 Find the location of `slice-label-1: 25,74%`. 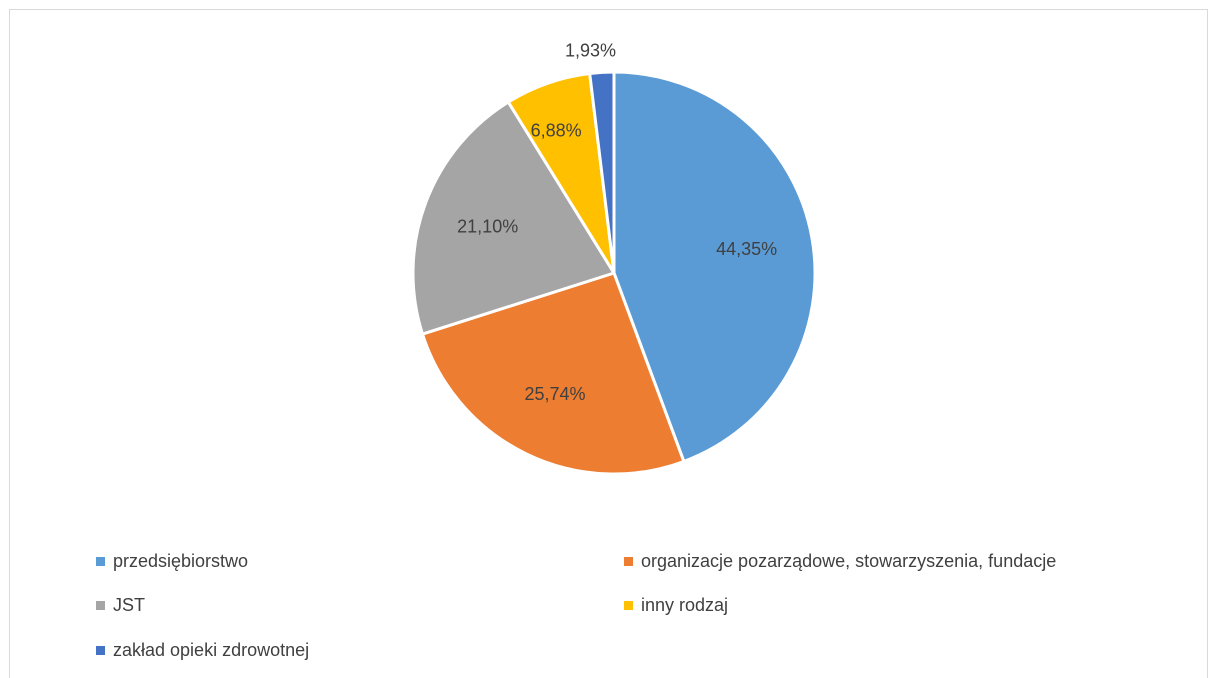

slice-label-1: 25,74% is located at coordinates (554, 394).